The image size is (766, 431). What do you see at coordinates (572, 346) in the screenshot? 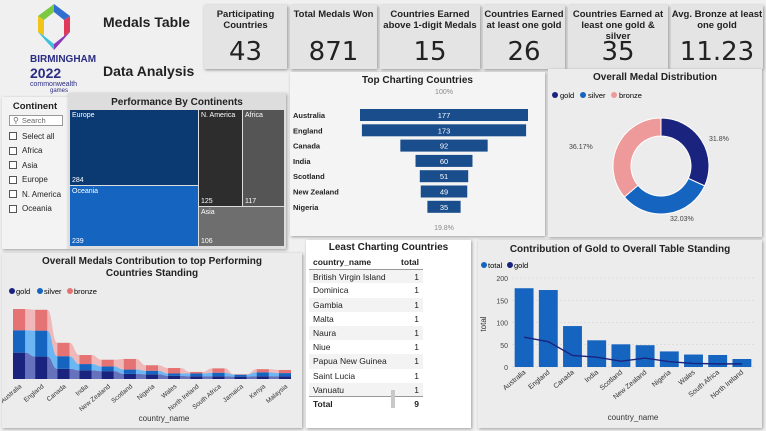
I see `combo-bar-canada` at bounding box center [572, 346].